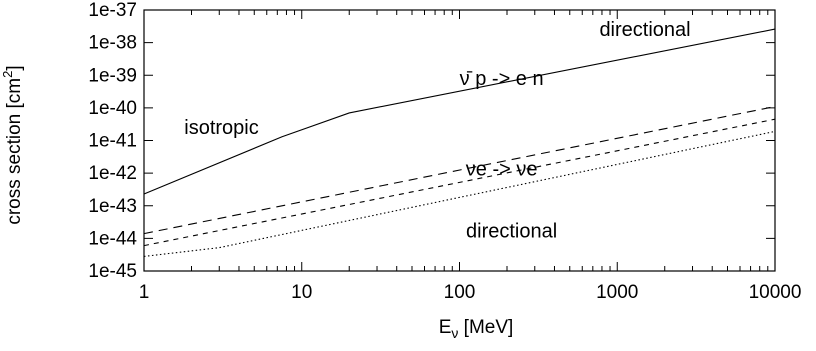  Describe the element at coordinates (502, 79) in the screenshot. I see `annotation-nubar-p: ν̄ p -> e n` at that location.